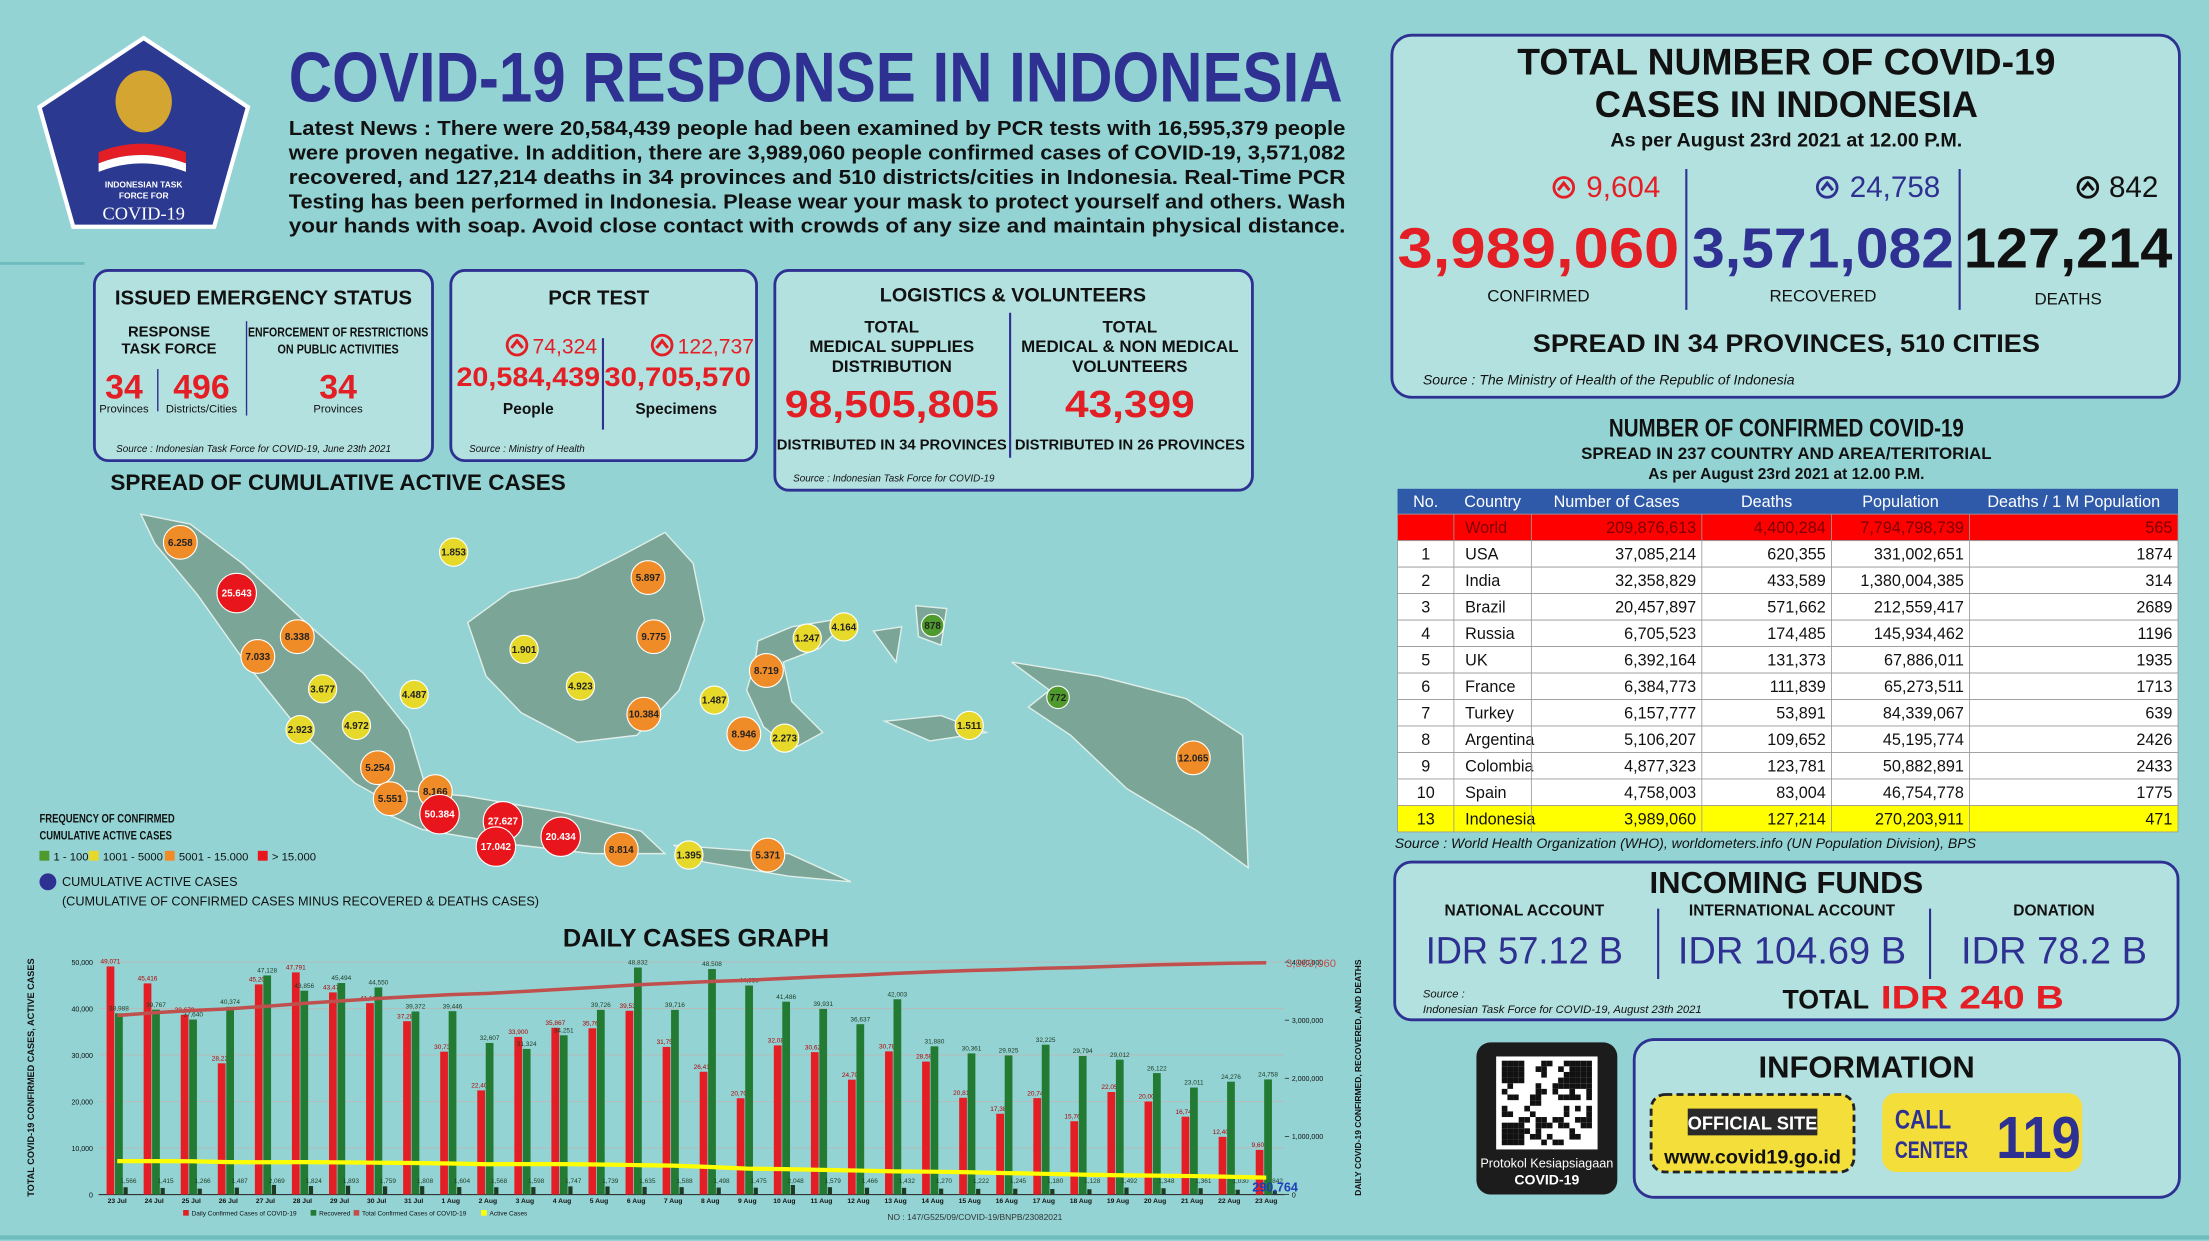 This screenshot has height=1241, width=2209. I want to click on bubble-label: 12.065, so click(1193, 758).